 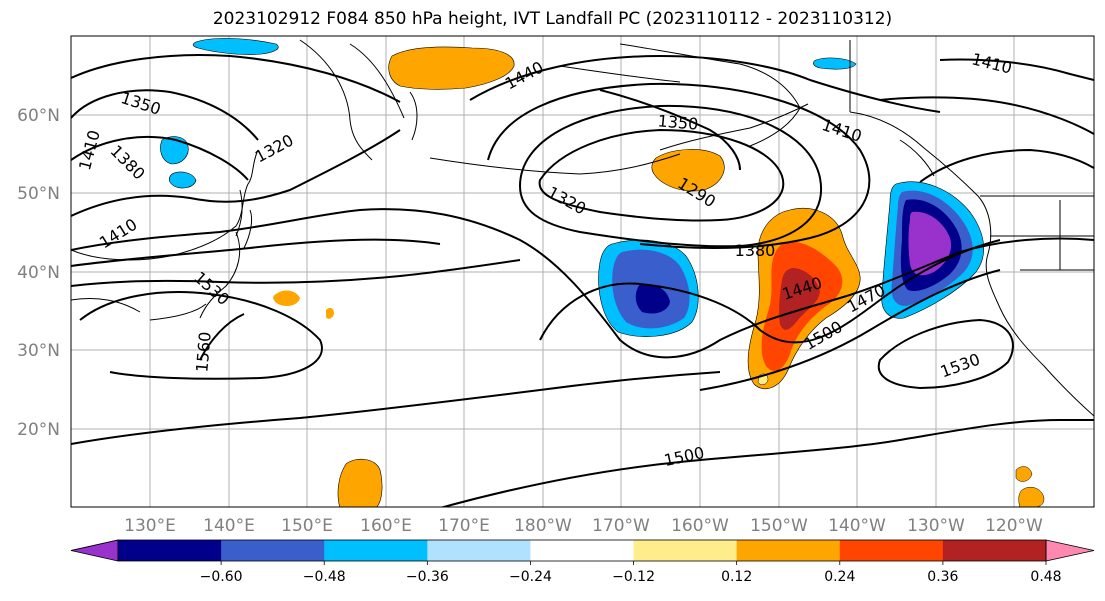 What do you see at coordinates (530, 577) in the screenshot?
I see `colorbar-tick-label: −0.24` at bounding box center [530, 577].